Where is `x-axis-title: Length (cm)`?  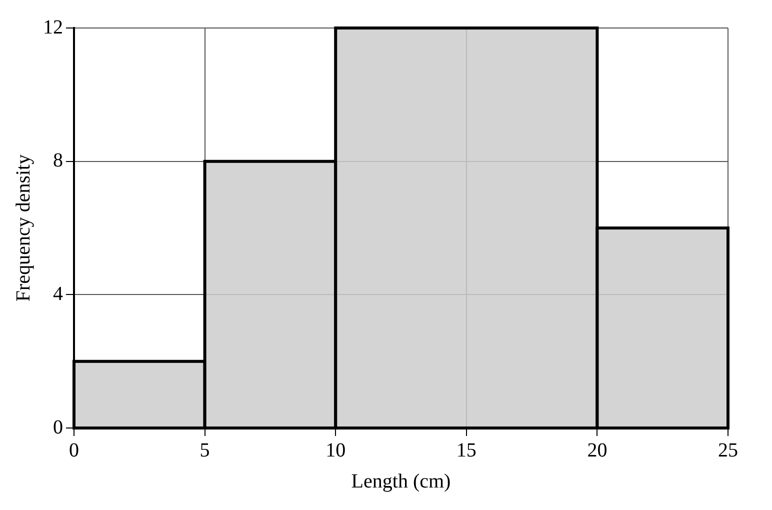
x-axis-title: Length (cm) is located at coordinates (401, 481).